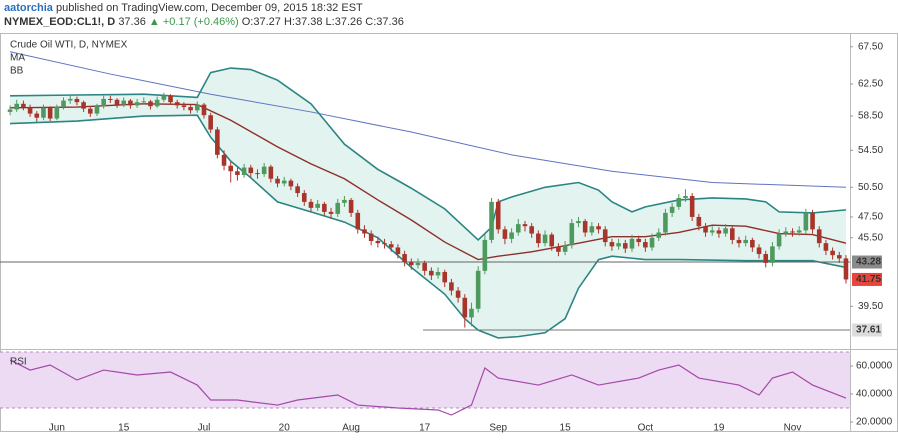 The height and width of the screenshot is (442, 898). Describe the element at coordinates (874, 366) in the screenshot. I see `rsi-tick-label: 60.0000` at that location.